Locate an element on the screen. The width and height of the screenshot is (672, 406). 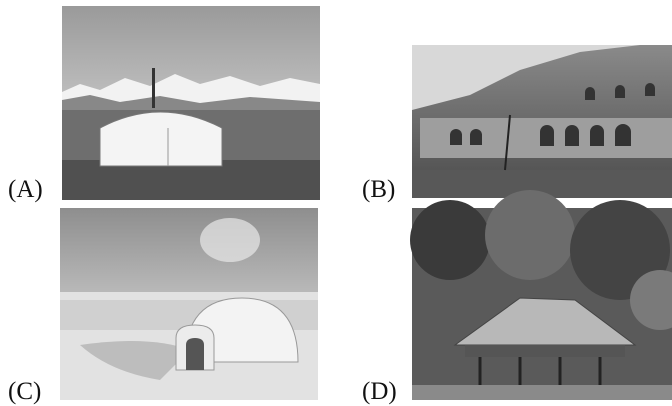
label-a: (A) is located at coordinates (25, 189).